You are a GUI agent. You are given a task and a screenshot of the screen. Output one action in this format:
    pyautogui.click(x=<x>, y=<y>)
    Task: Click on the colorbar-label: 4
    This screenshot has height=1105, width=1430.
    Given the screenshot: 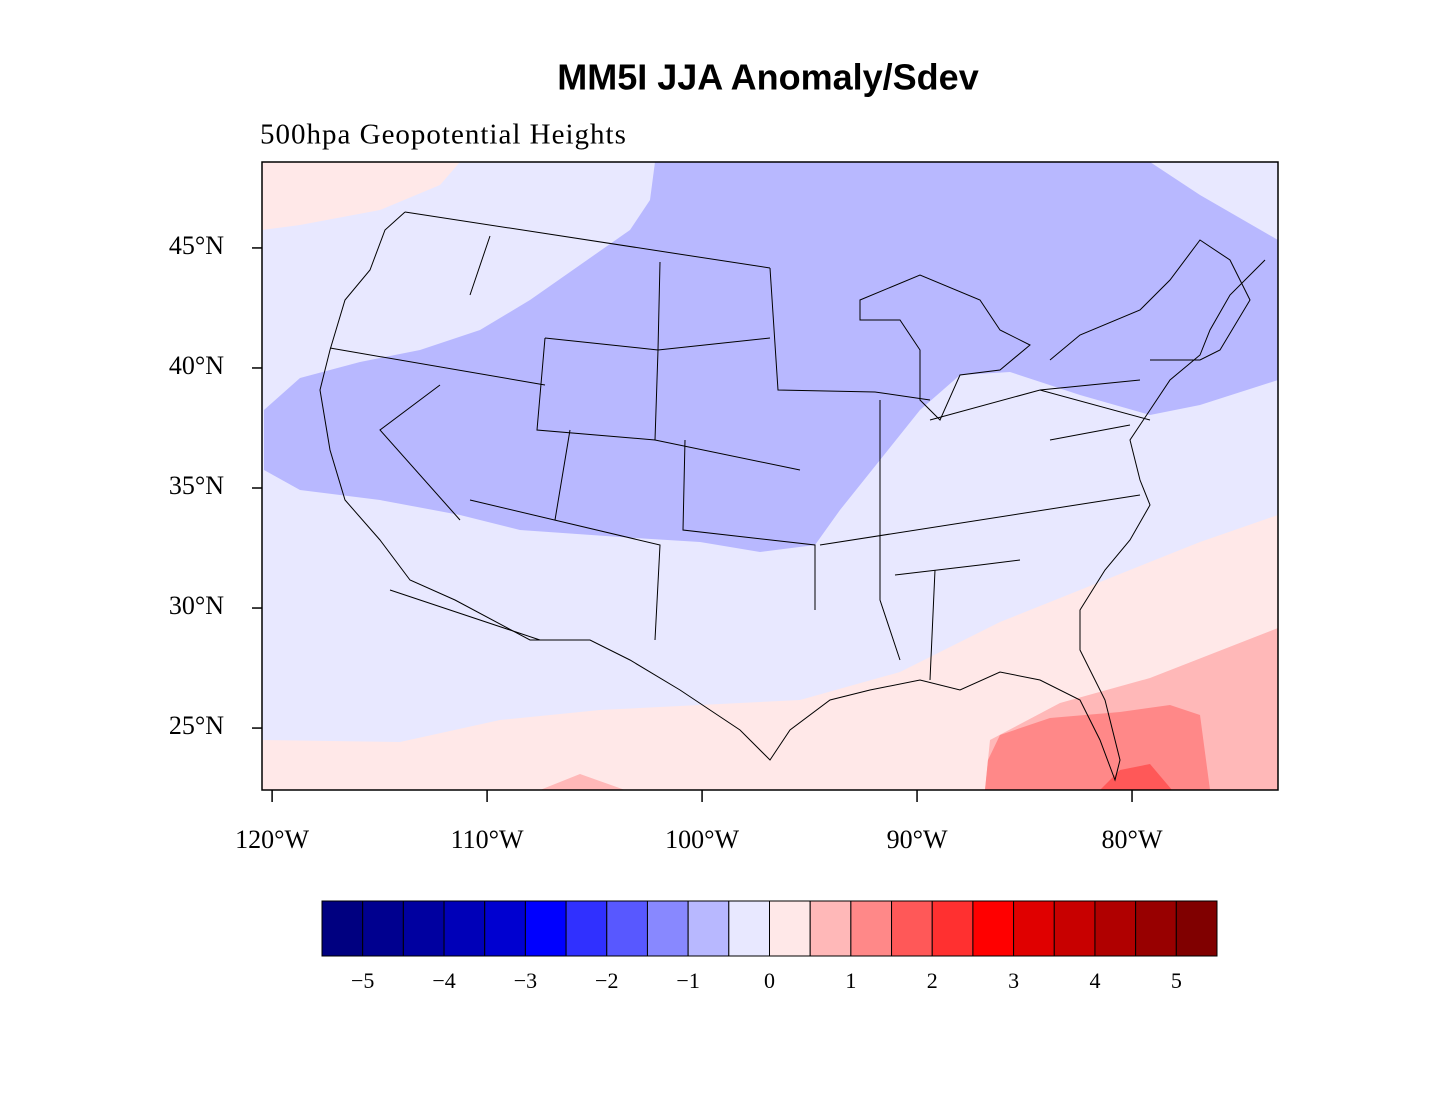 What is the action you would take?
    pyautogui.click(x=1094, y=980)
    